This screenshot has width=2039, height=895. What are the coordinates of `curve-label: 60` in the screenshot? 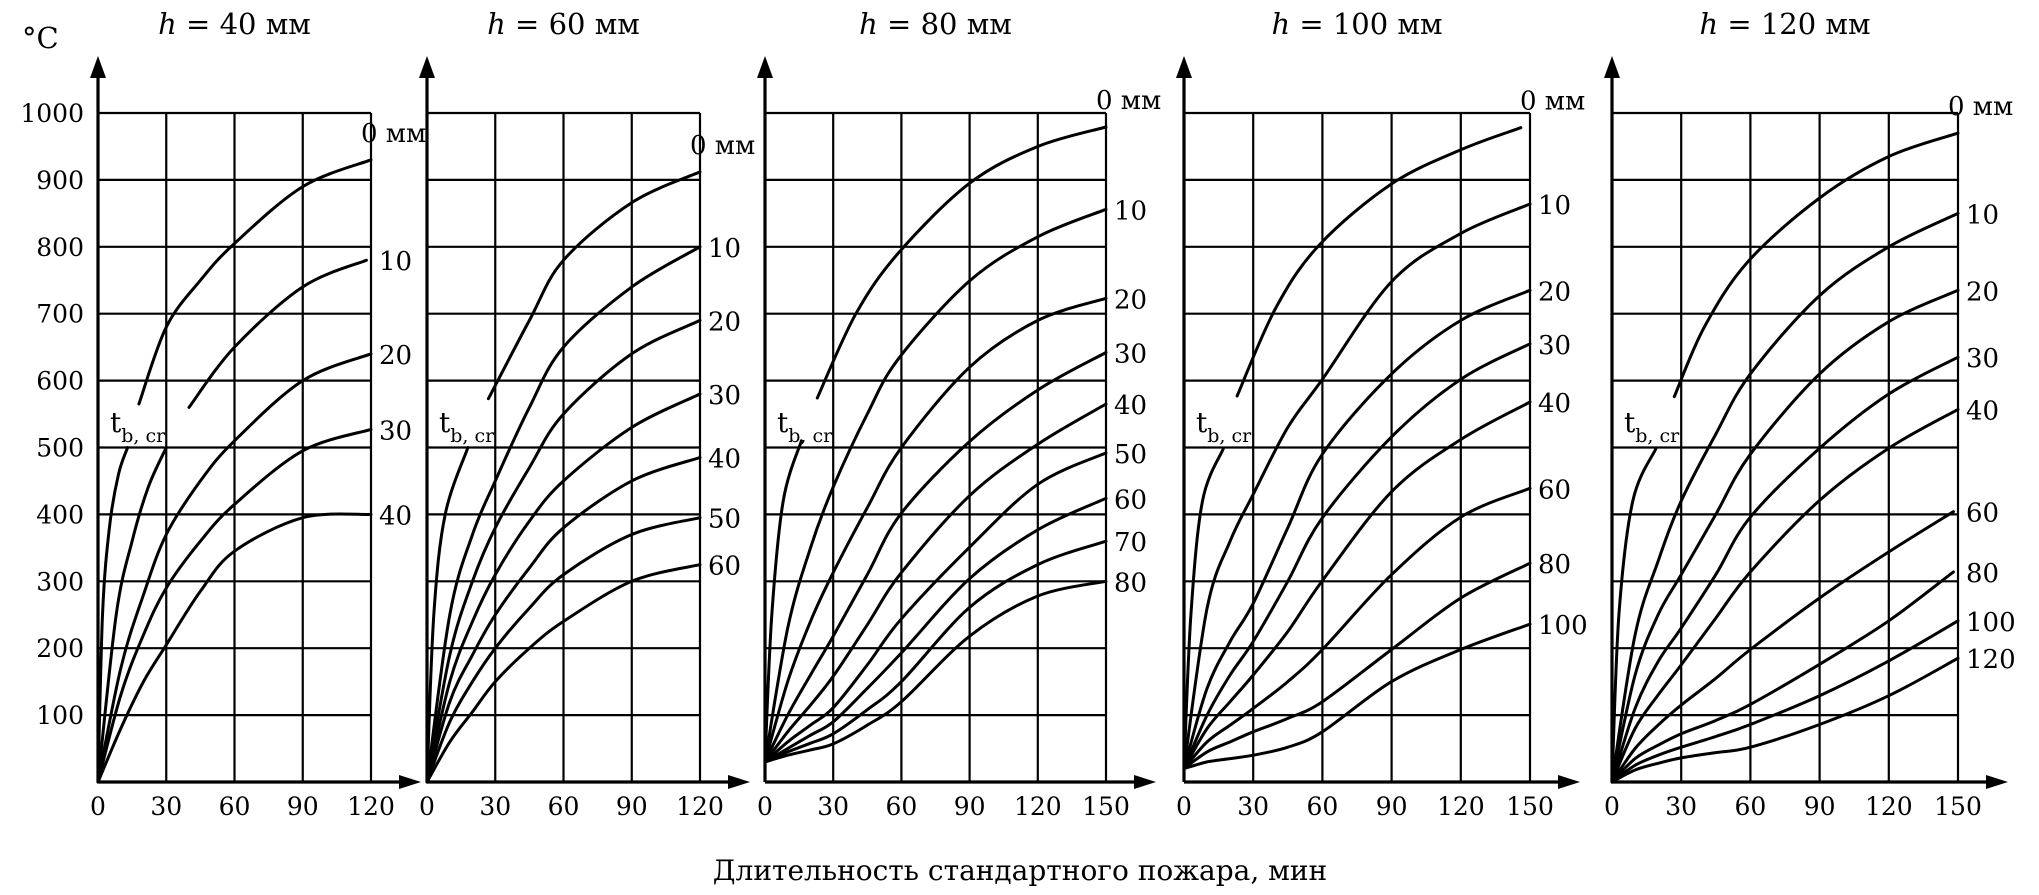 It's located at (1554, 490).